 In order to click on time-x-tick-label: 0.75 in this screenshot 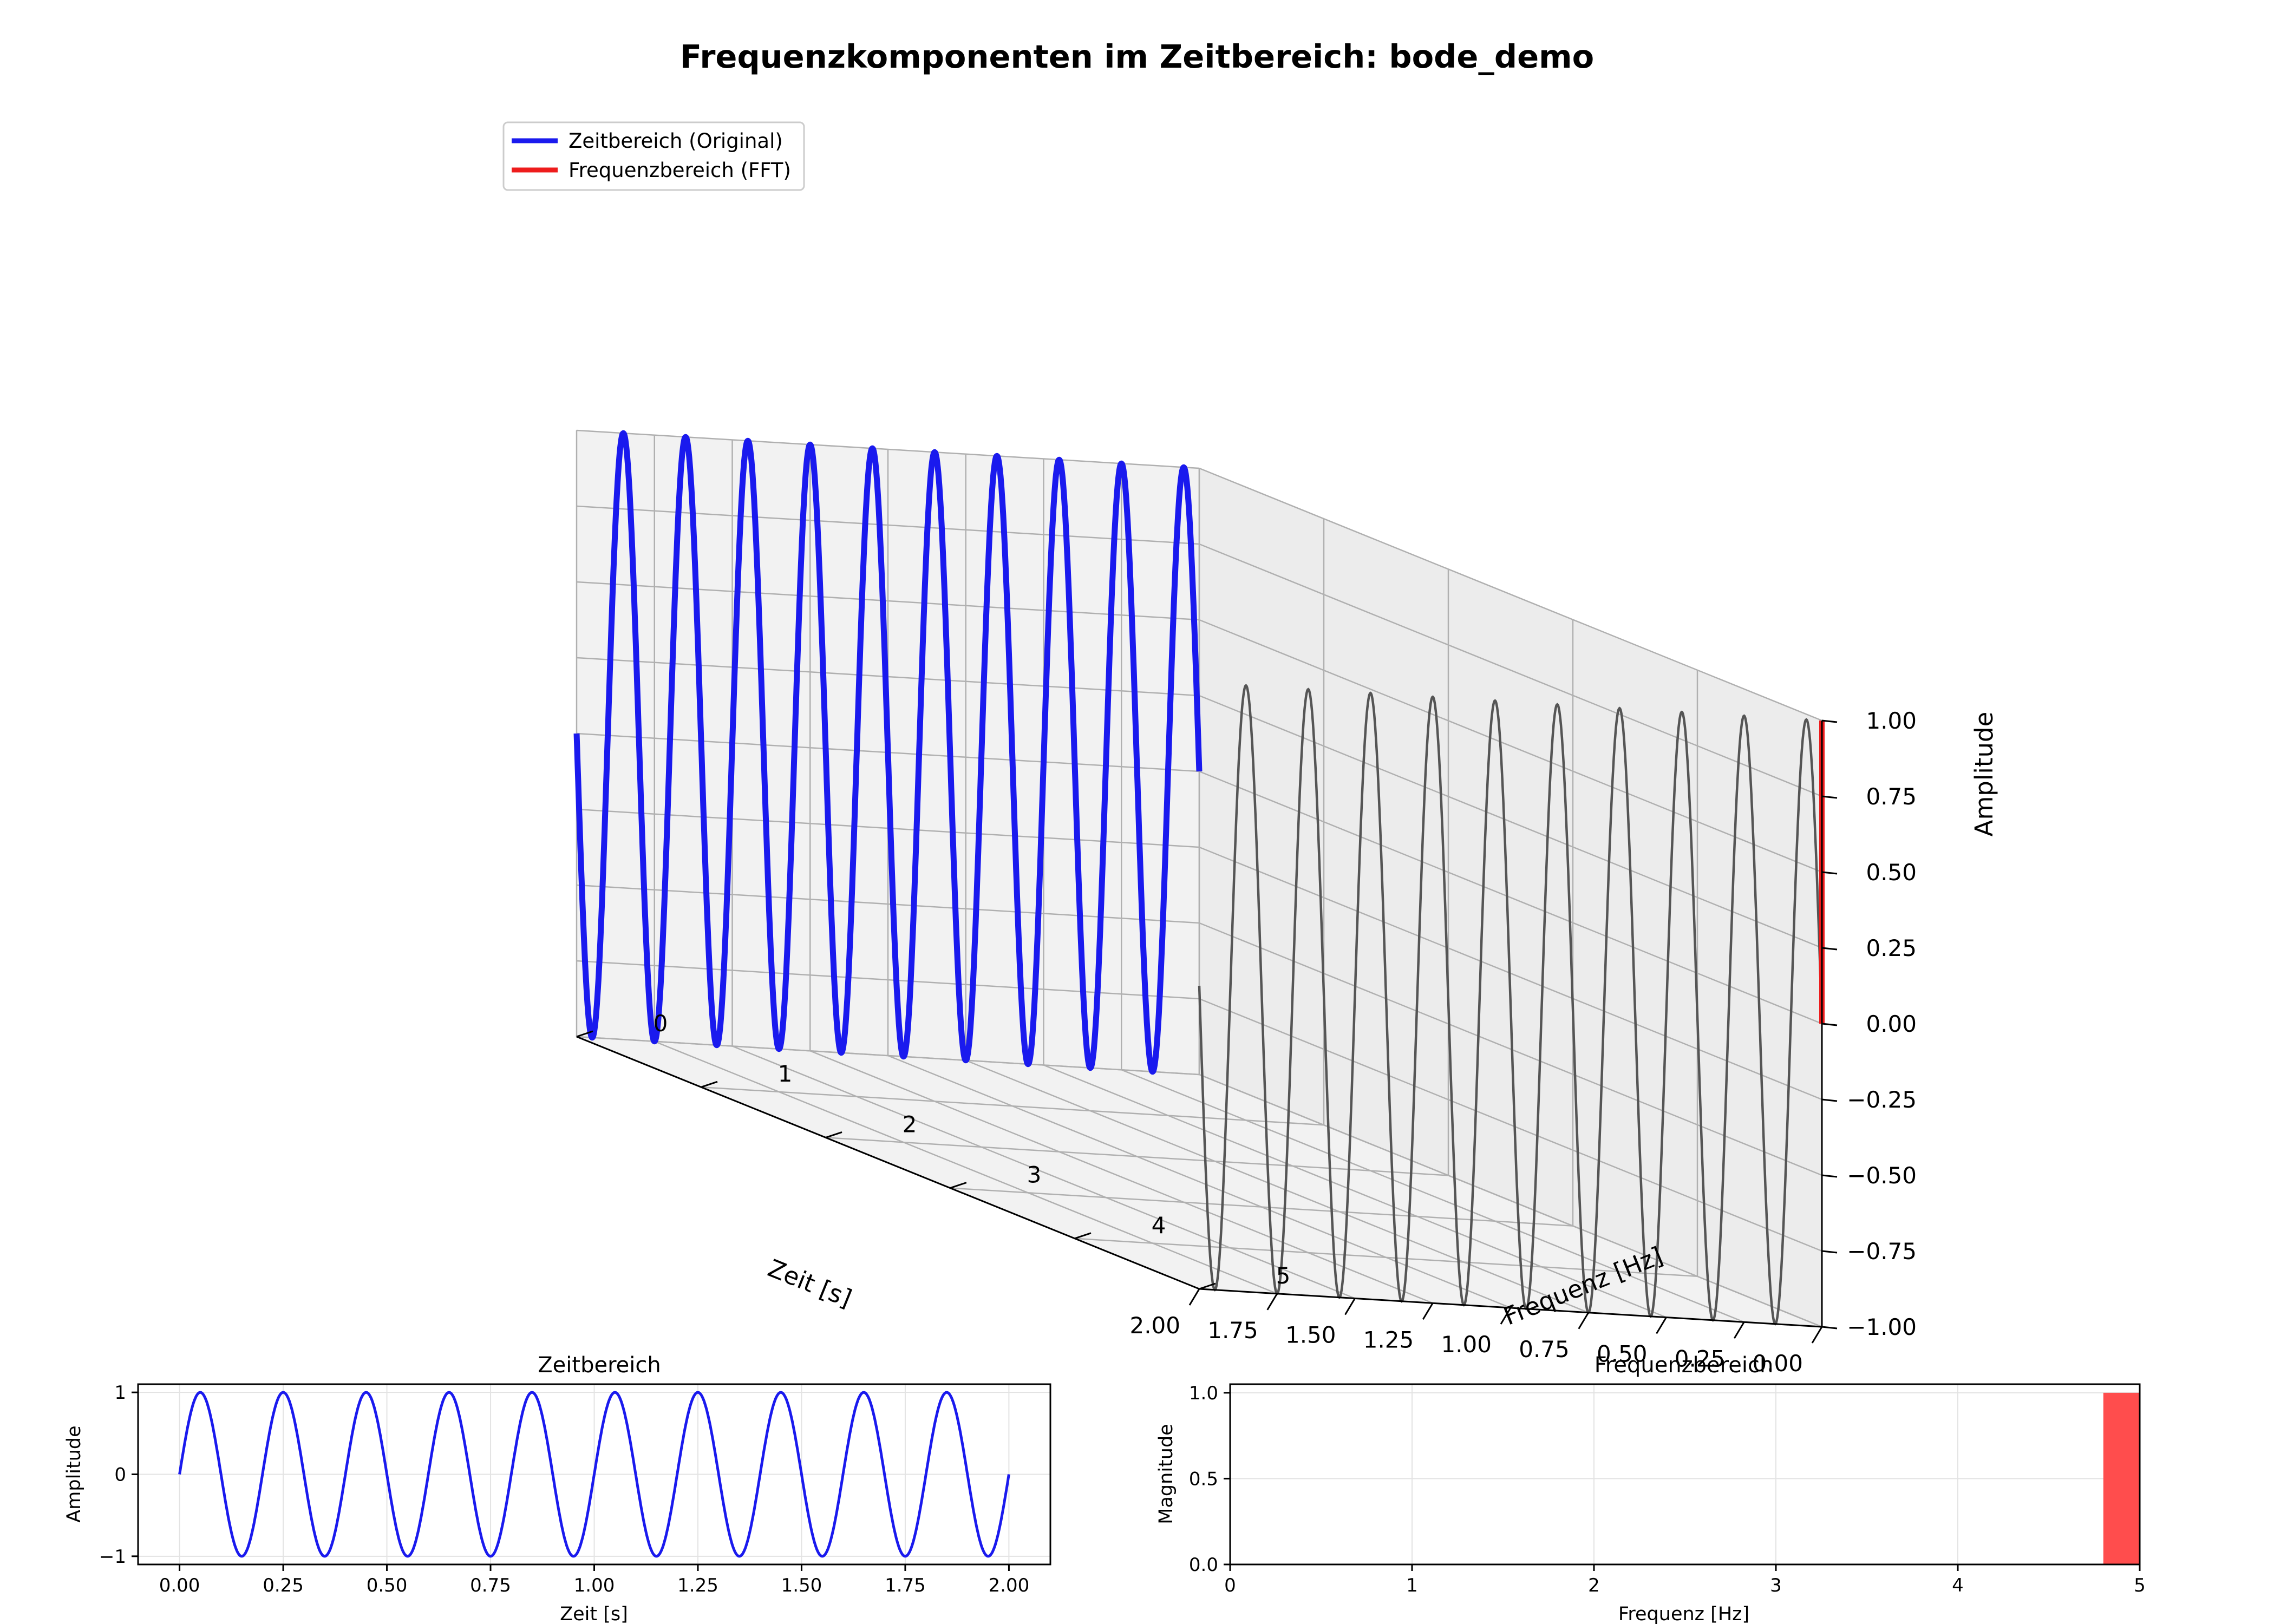, I will do `click(491, 1586)`.